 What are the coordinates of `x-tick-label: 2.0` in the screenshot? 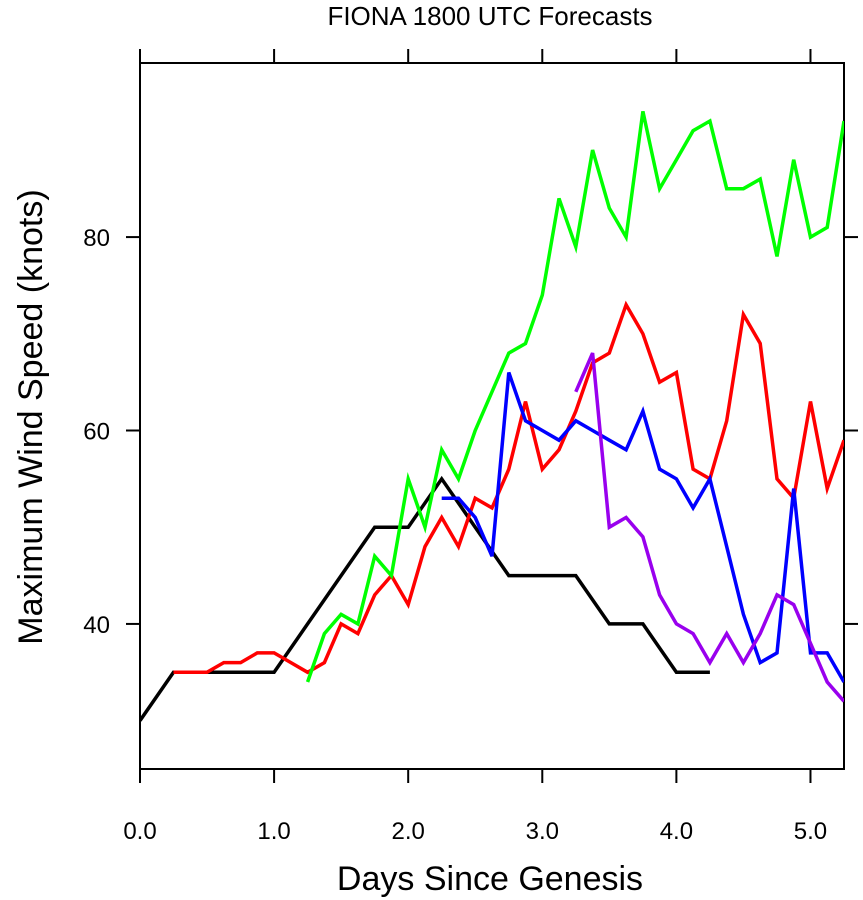 It's located at (408, 831).